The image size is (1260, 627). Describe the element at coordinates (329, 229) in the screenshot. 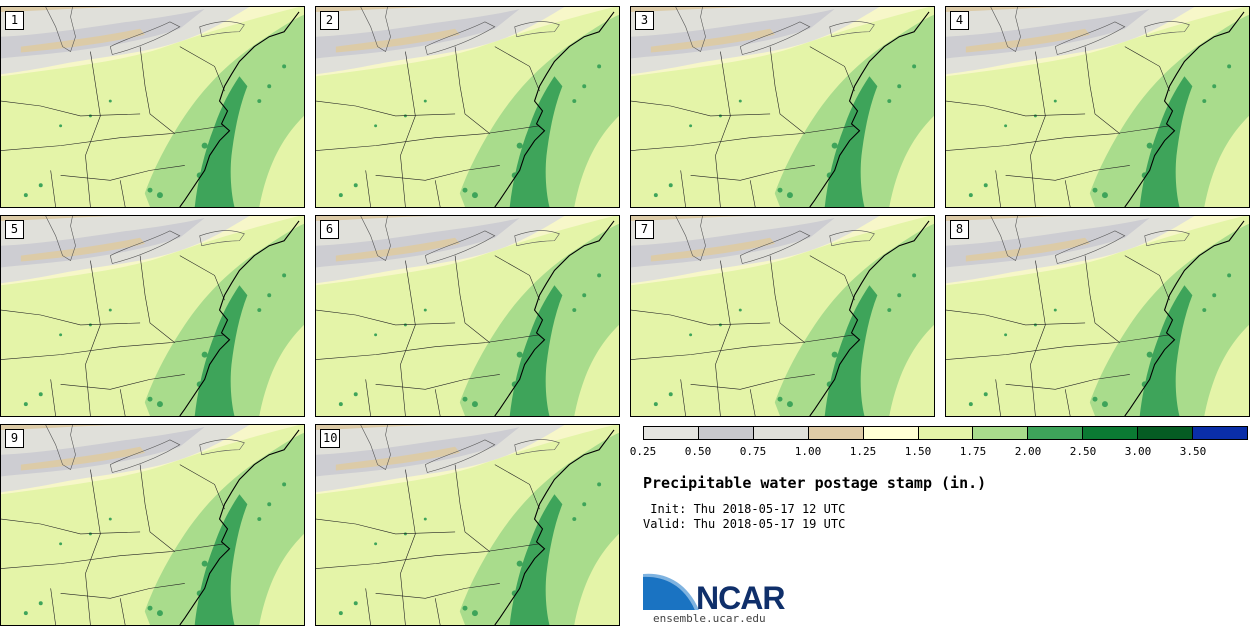

I see `panel-label: 6` at that location.